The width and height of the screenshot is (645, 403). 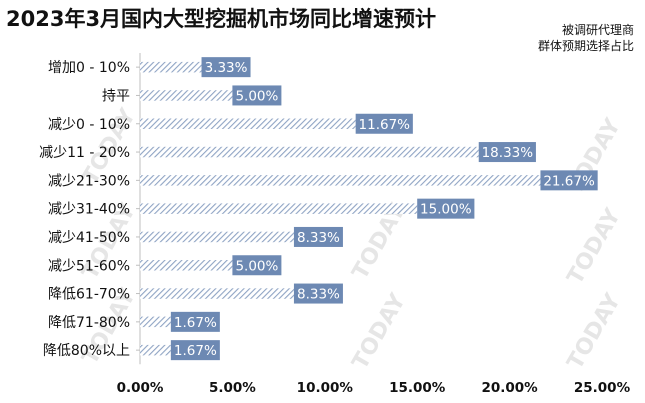 I want to click on x-tick-label: 15.00%, so click(x=417, y=388).